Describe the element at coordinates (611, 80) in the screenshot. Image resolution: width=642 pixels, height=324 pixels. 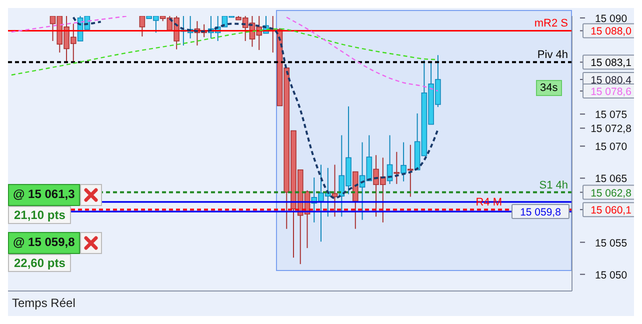
I see `y-tick-label: 15 080,4` at that location.